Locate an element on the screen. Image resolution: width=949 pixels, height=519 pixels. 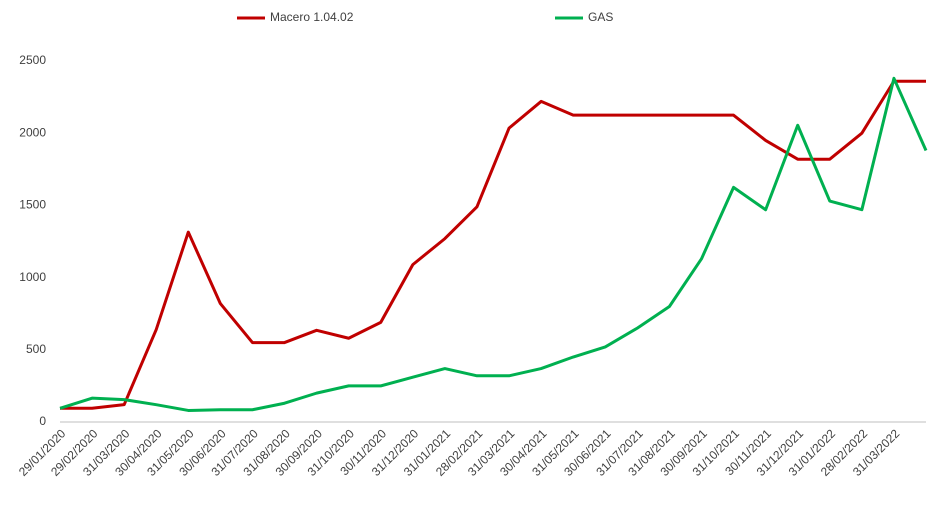
y-tick-label: 2500 is located at coordinates (32, 60).